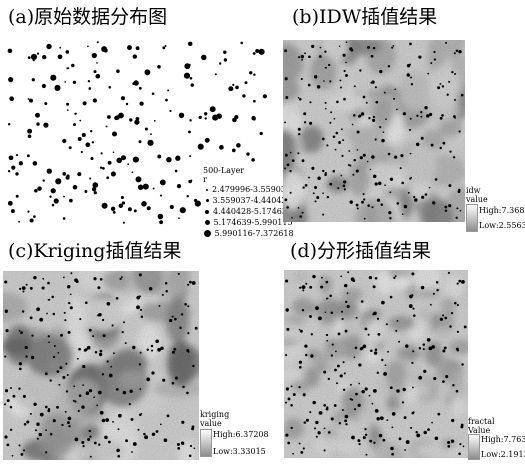 The image size is (525, 465). Describe the element at coordinates (473, 190) in the screenshot. I see `panel-b-legend-name: idw` at that location.